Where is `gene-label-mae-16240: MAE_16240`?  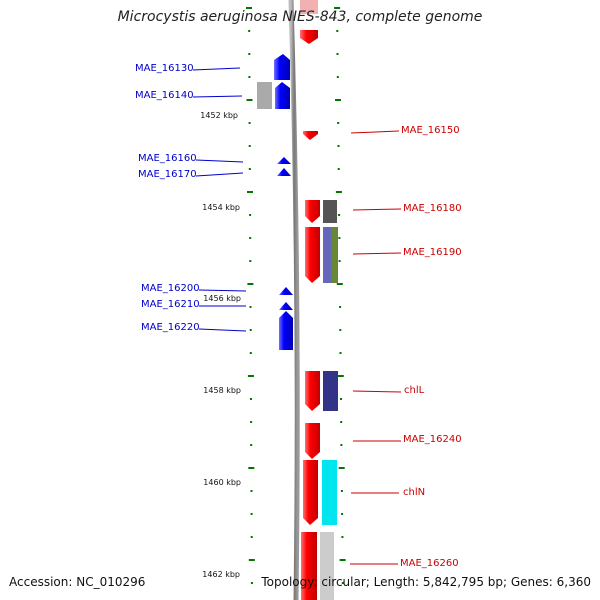 gene-label-mae-16240: MAE_16240 is located at coordinates (432, 439).